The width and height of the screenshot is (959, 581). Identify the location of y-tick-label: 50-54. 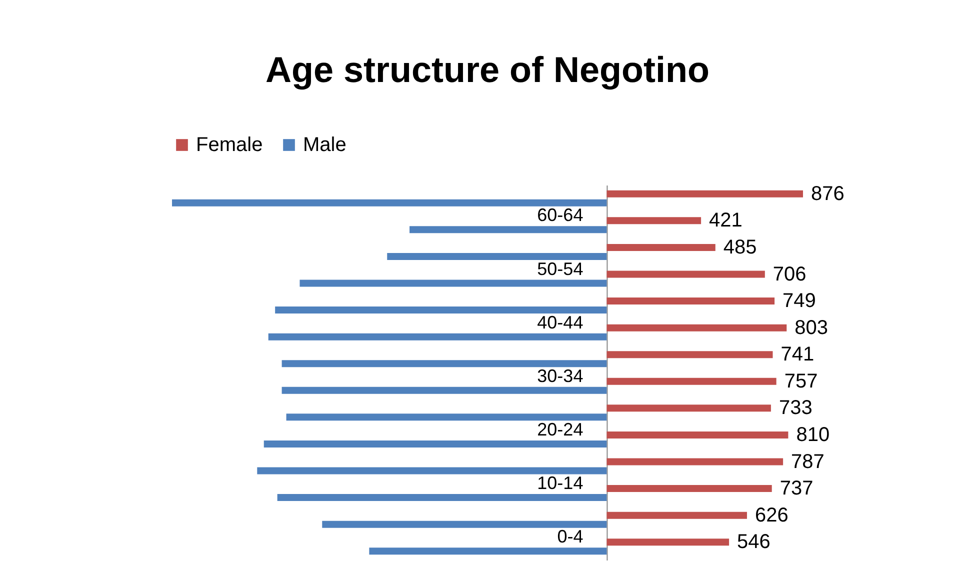
(560, 268).